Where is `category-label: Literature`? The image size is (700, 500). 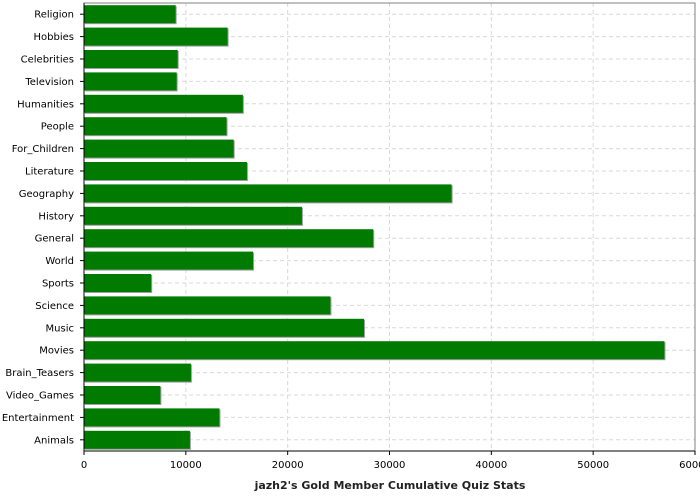
category-label: Literature is located at coordinates (49, 172).